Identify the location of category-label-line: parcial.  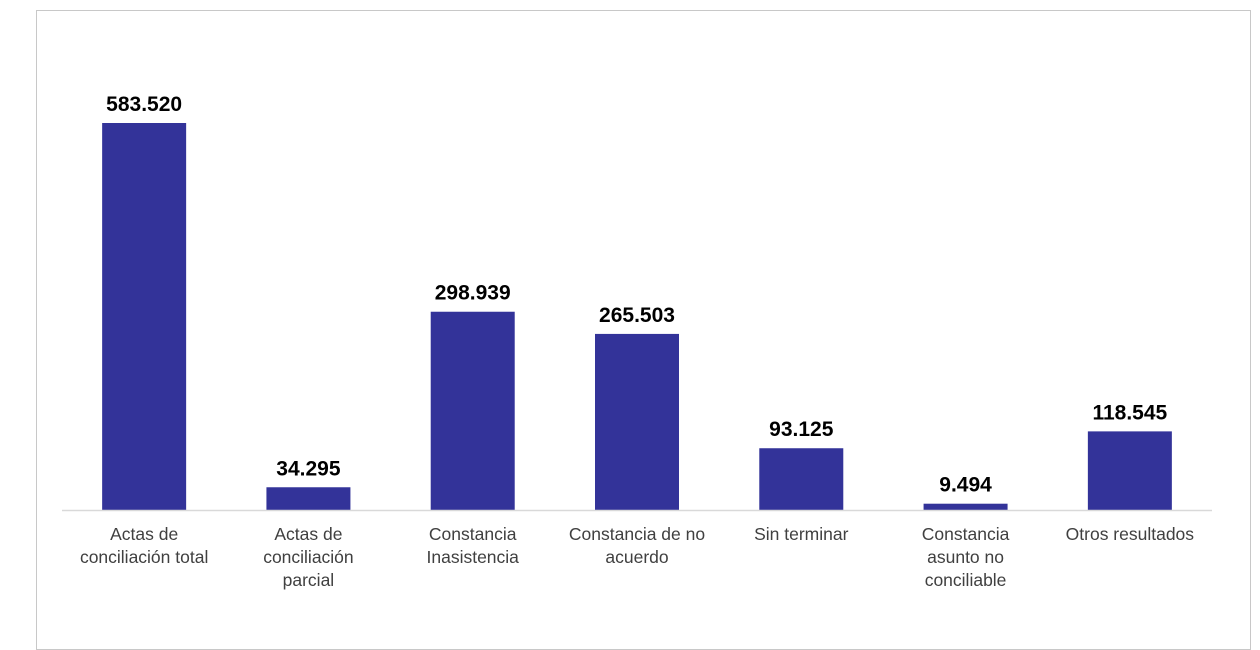
(309, 580).